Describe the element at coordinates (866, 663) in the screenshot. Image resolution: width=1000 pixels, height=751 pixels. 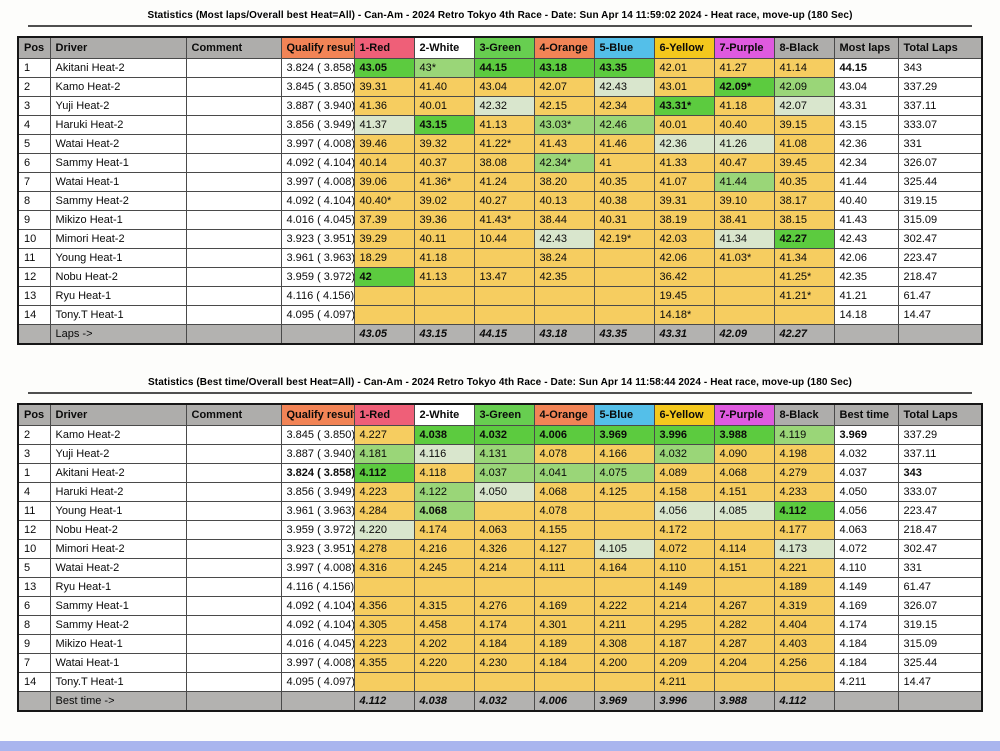
I see `result-cell: 4.184` at that location.